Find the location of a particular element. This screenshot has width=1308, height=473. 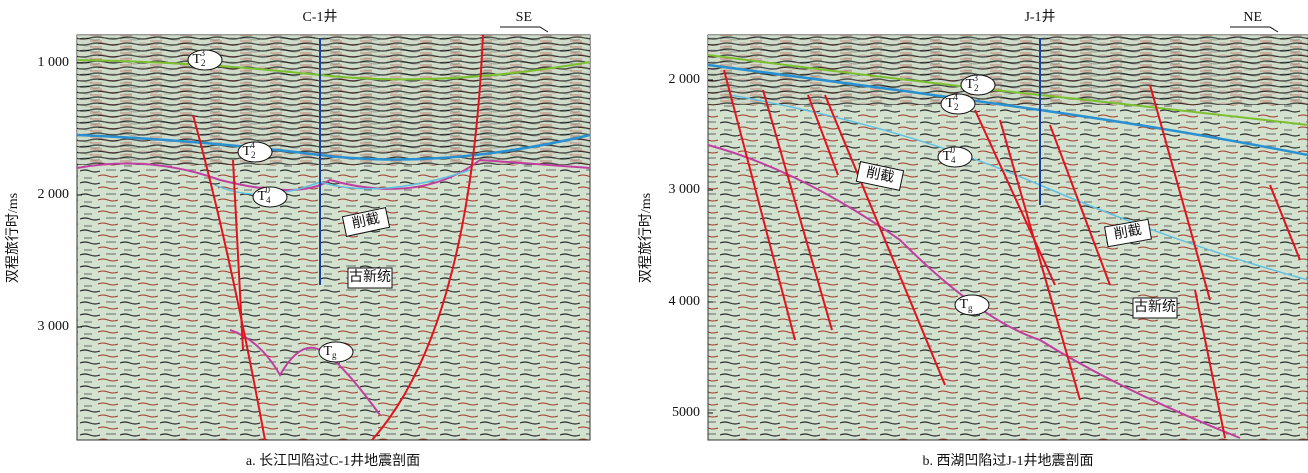

direction-label: SE is located at coordinates (524, 17).